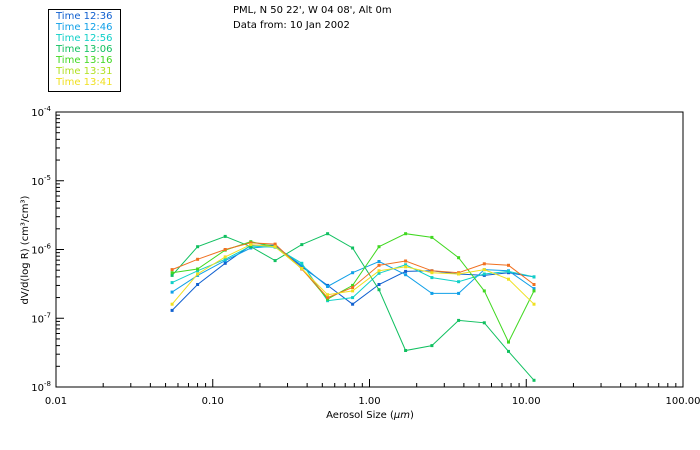 Image resolution: width=700 pixels, height=450 pixels. What do you see at coordinates (84, 71) in the screenshot?
I see `legend-item: Time 13:31` at bounding box center [84, 71].